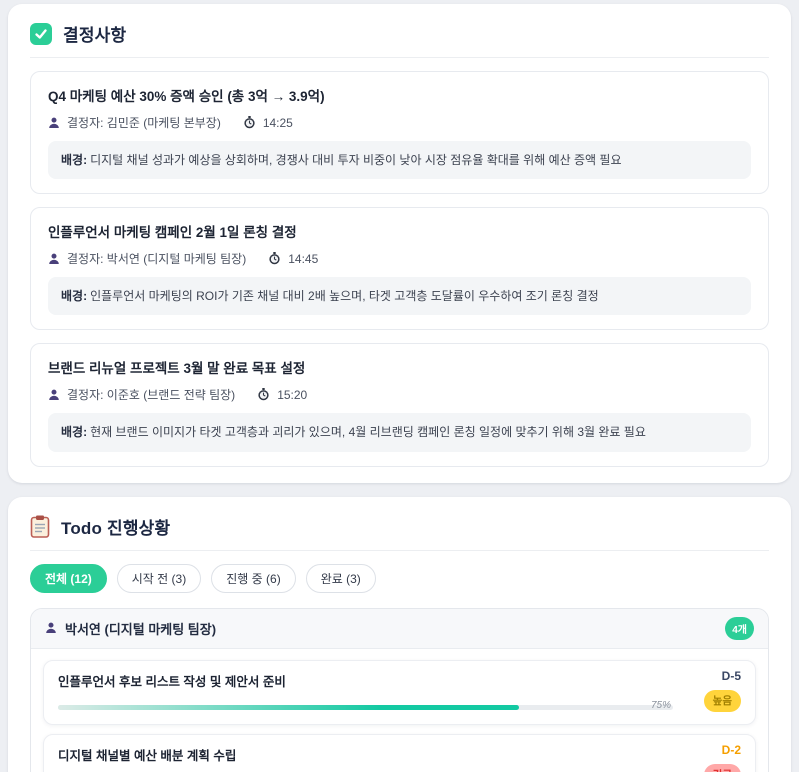 Image resolution: width=799 pixels, height=772 pixels. Describe the element at coordinates (399, 122) in the screenshot. I see `decision-meta: 결정자: 김민준 (마케팅 본부장) 14:25` at that location.